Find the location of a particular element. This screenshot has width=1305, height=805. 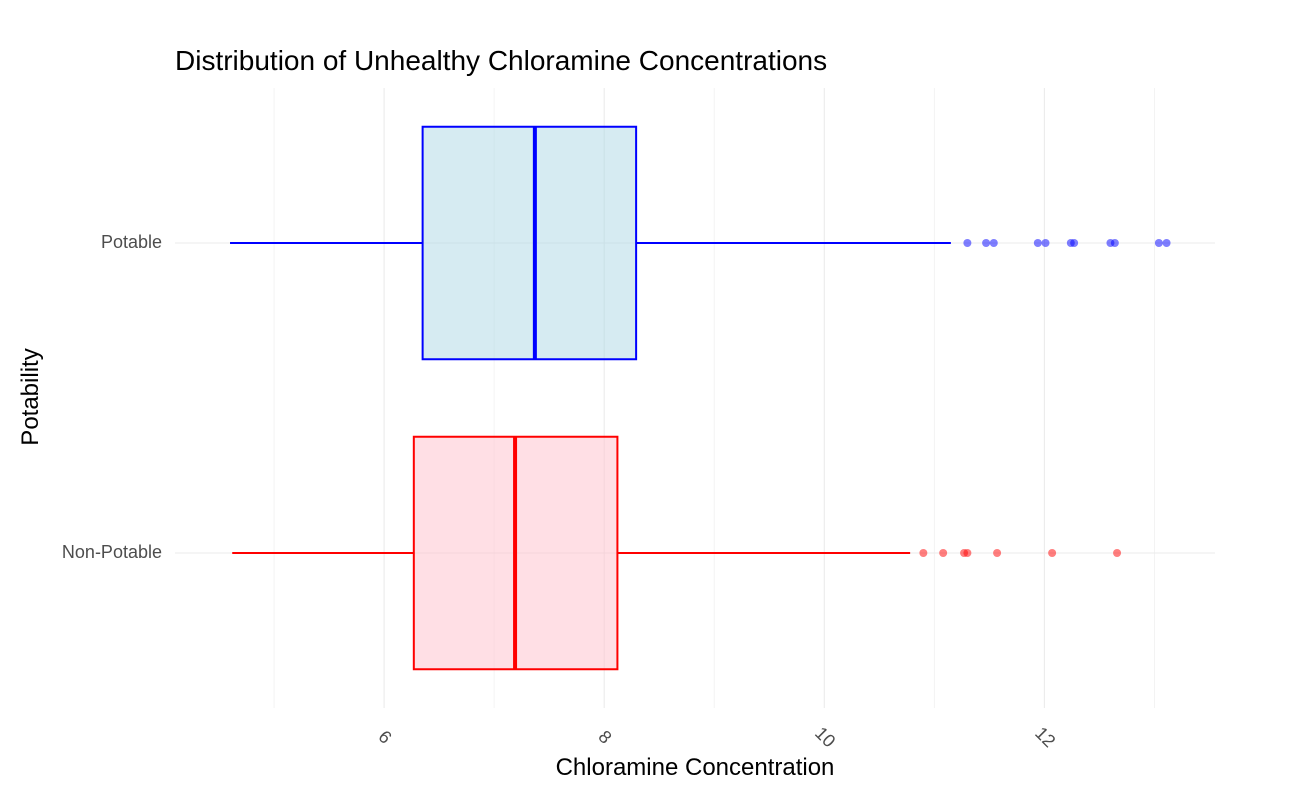

y-tick-label: Potable is located at coordinates (131, 242).